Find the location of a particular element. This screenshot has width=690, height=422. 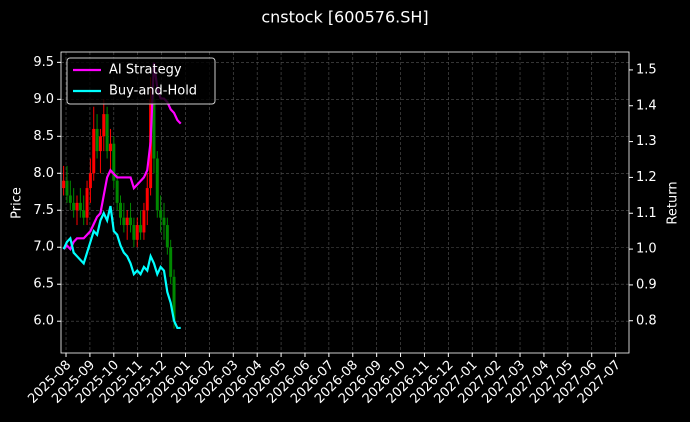

y2-tick-label: 1.1 is located at coordinates (646, 213).